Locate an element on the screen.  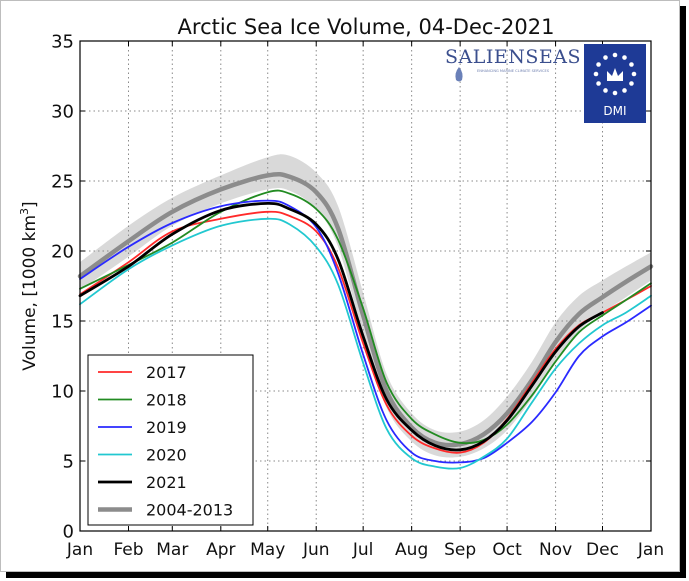
y-axis-label-close: ] is located at coordinates (30, 204).